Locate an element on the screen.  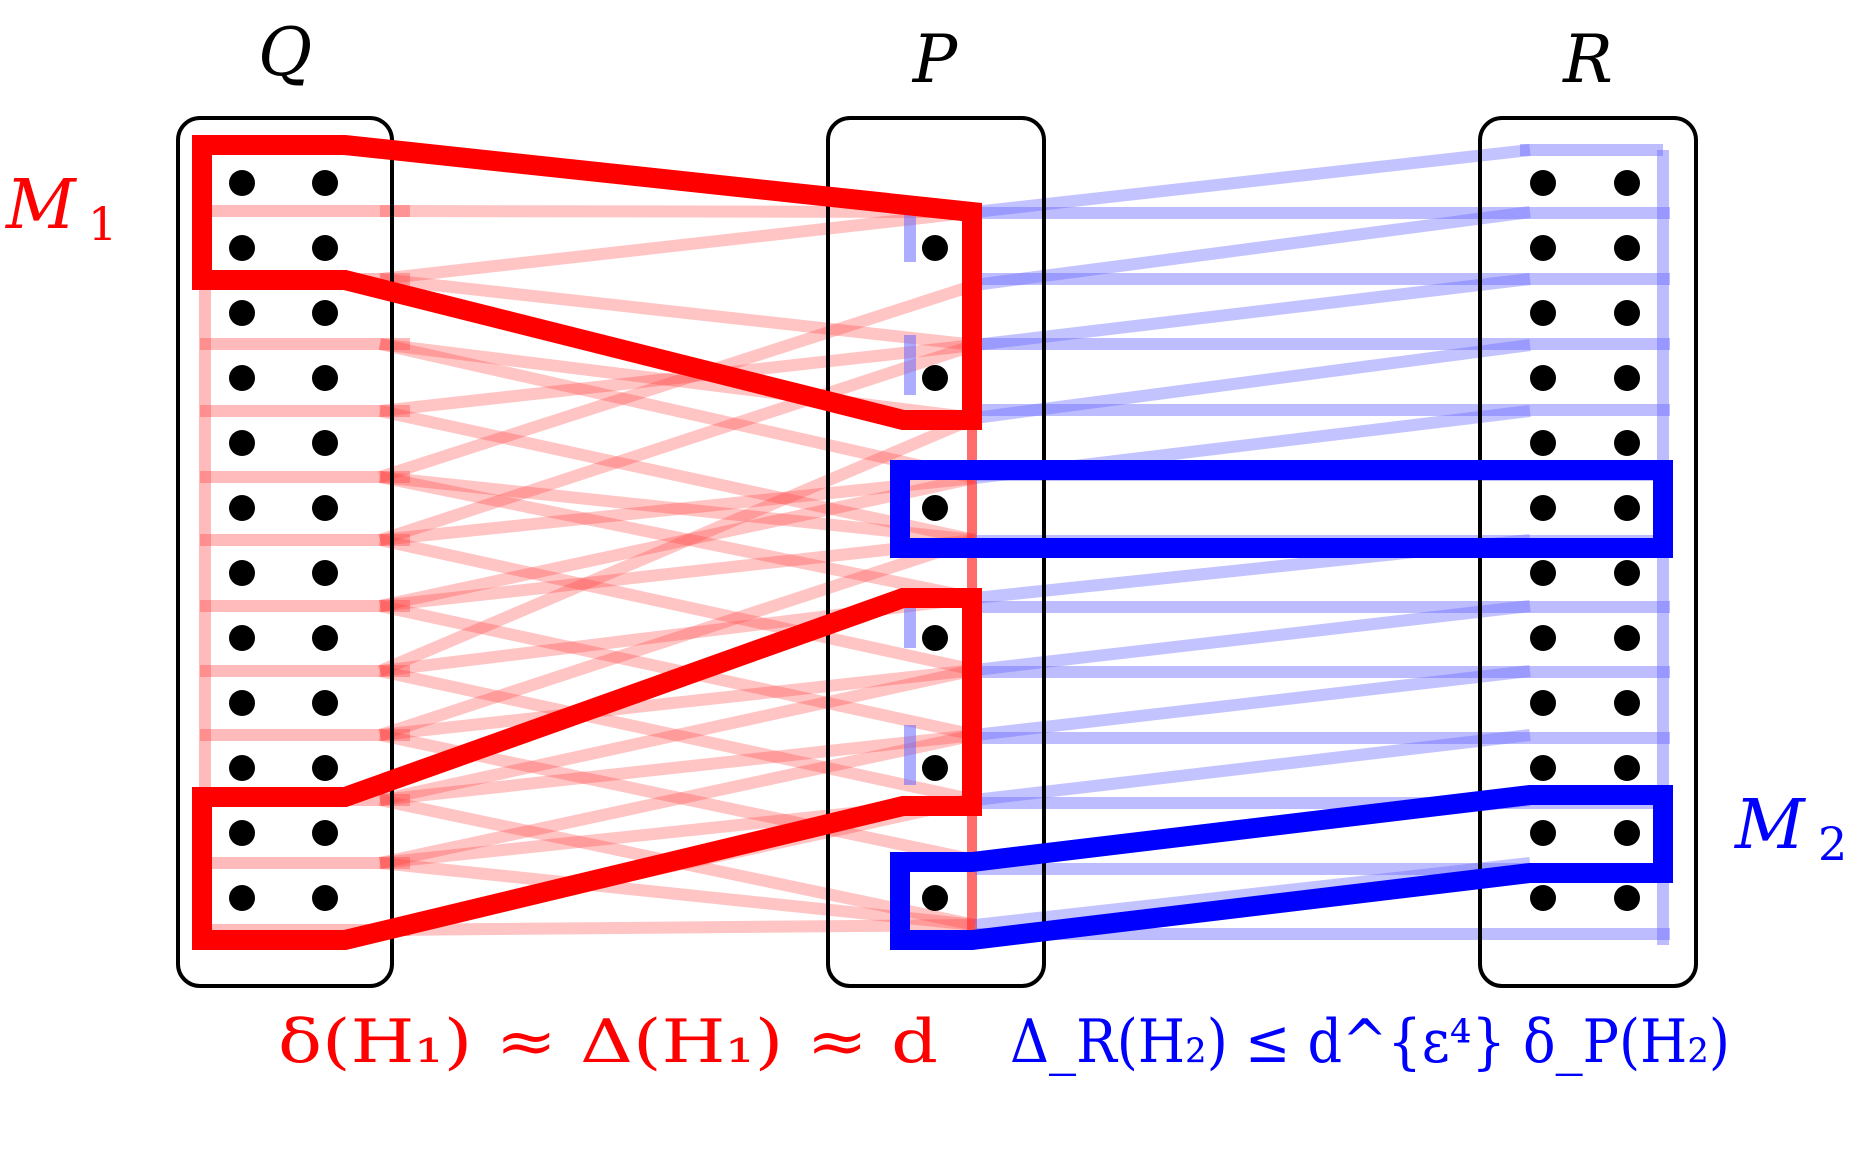
part-q-box is located at coordinates (285, 552).